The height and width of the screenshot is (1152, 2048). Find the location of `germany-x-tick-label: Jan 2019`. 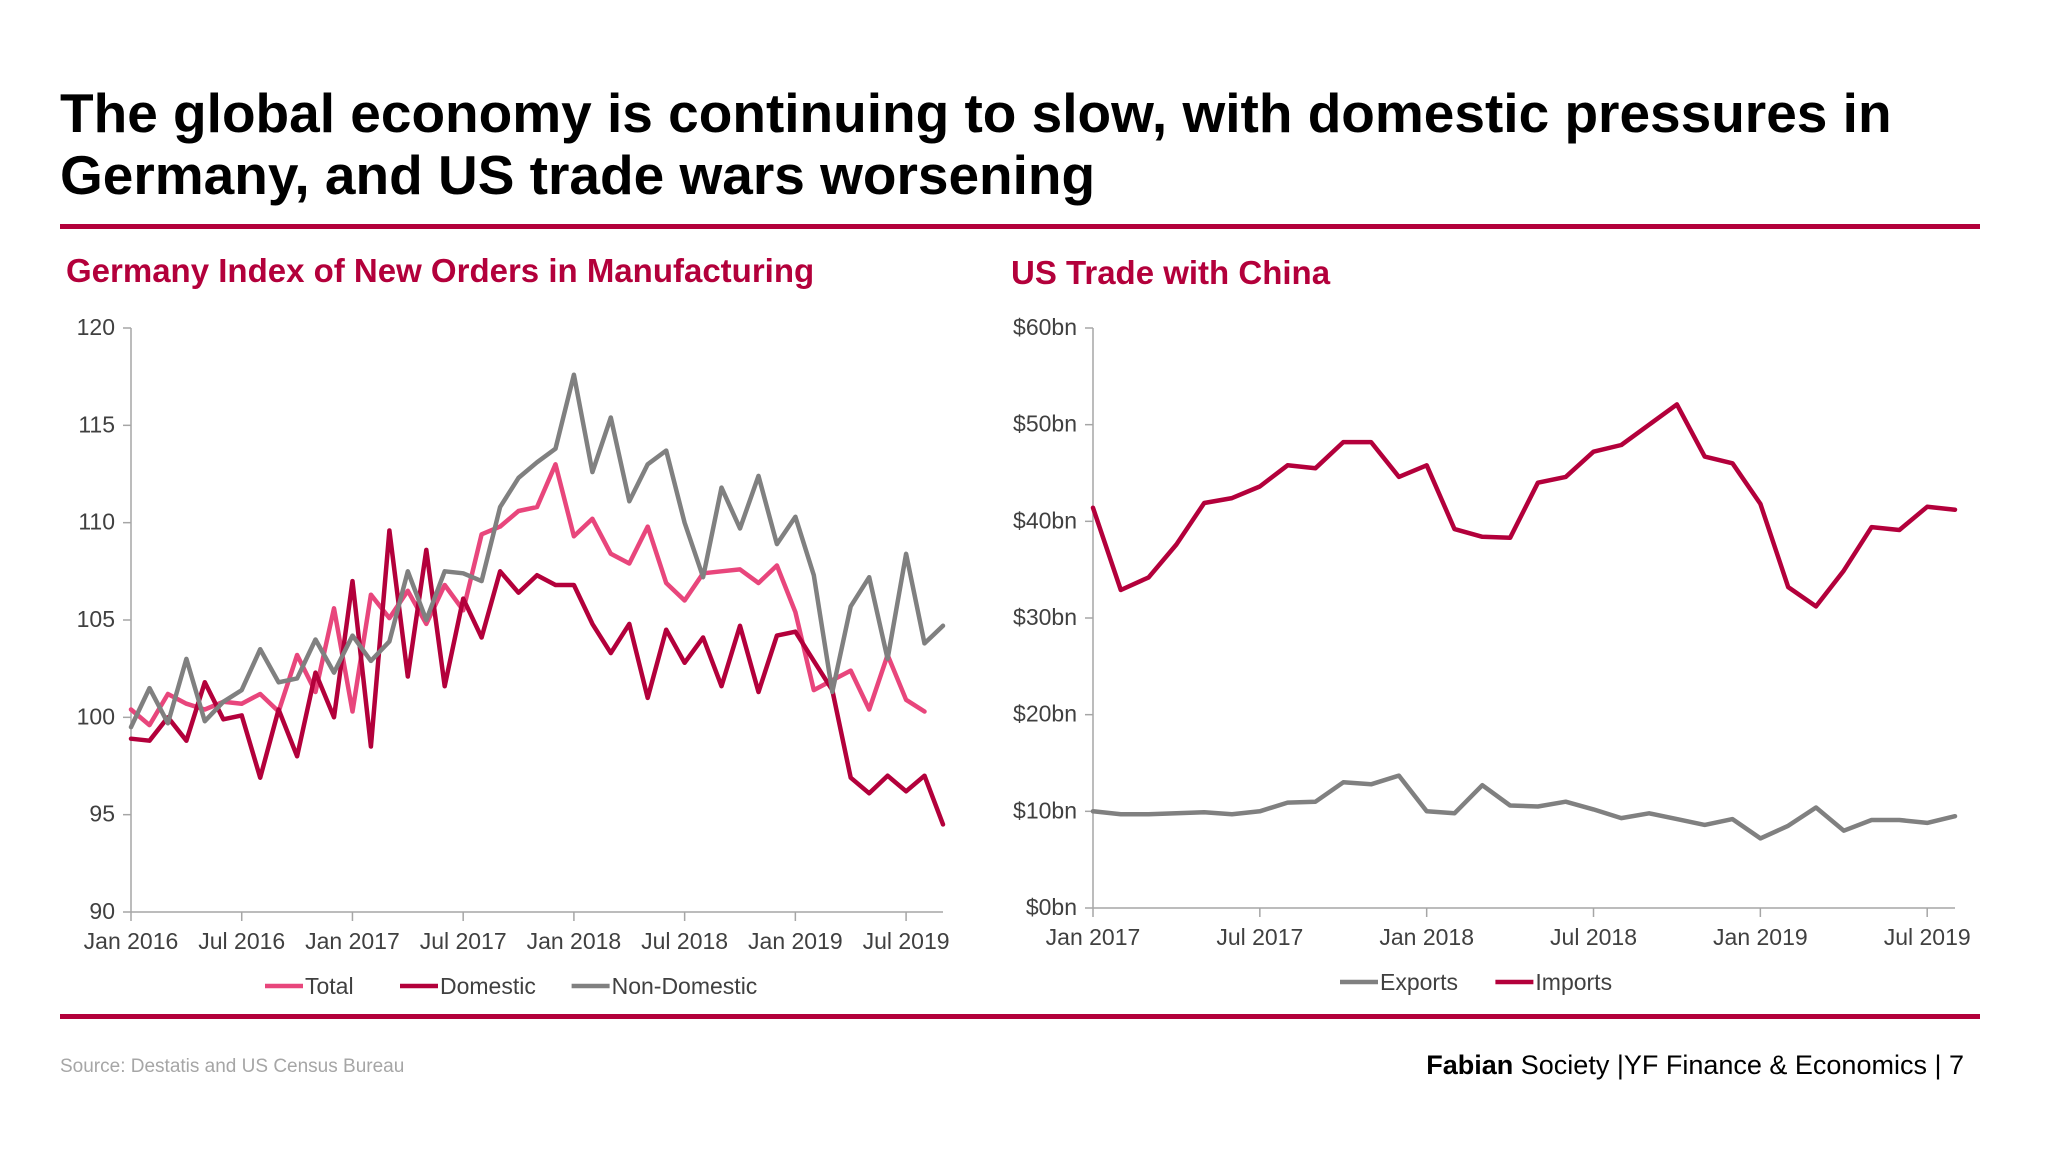

germany-x-tick-label: Jan 2019 is located at coordinates (795, 941).